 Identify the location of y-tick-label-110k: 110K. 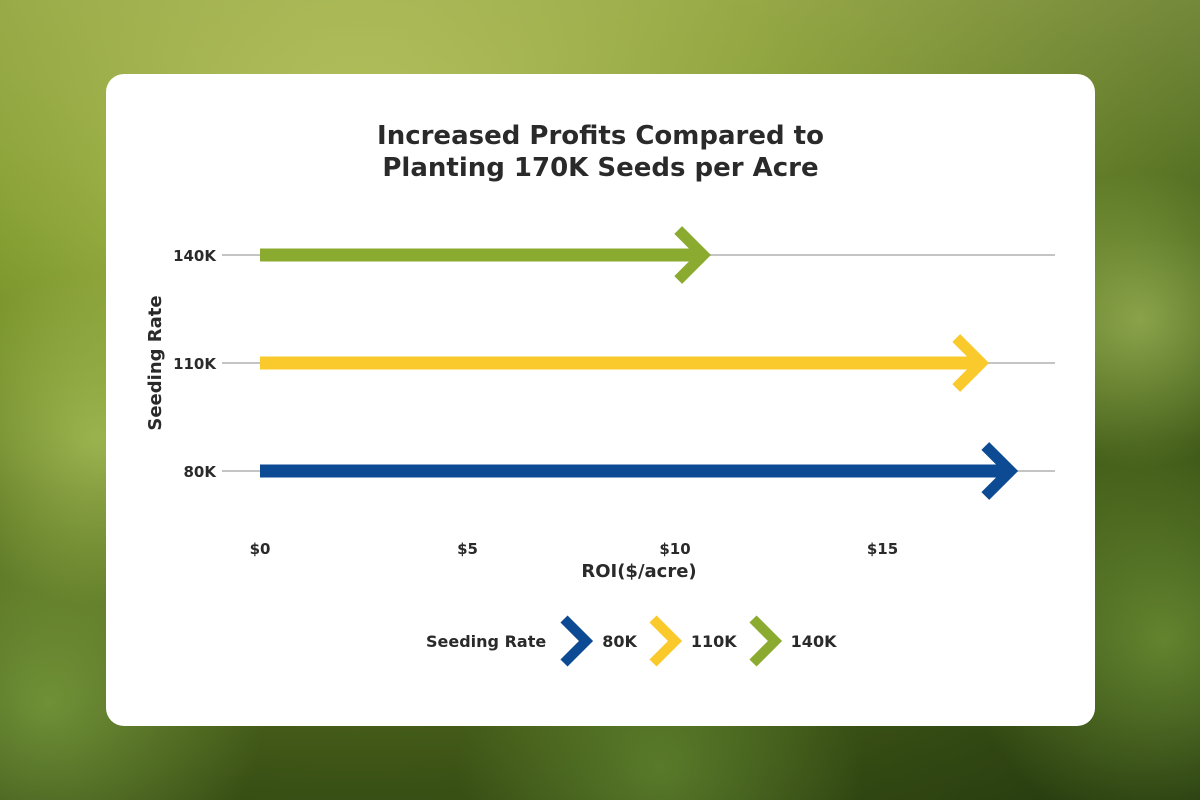
(195, 364).